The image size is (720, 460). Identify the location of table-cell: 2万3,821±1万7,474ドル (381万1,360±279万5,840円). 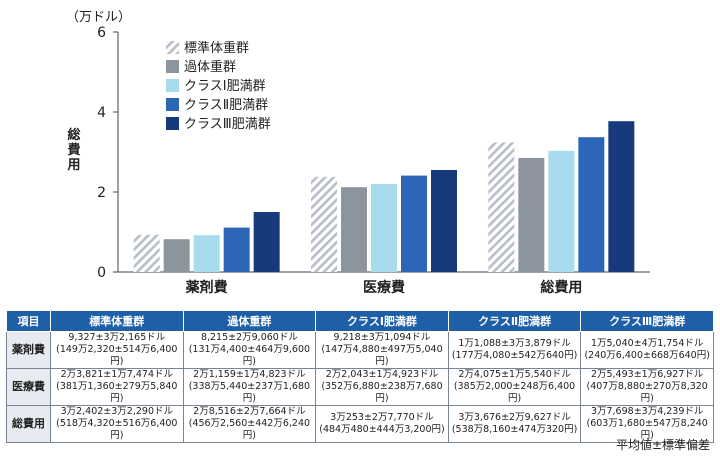
(117, 387).